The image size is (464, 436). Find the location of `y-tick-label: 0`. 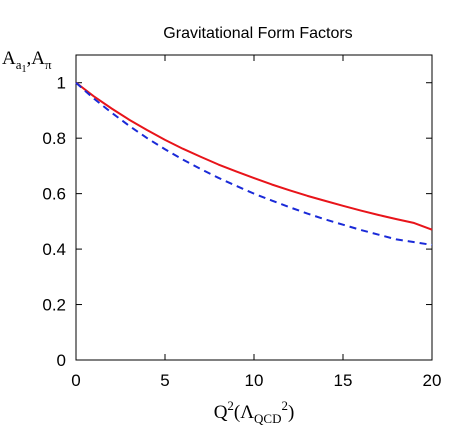

y-tick-label: 0 is located at coordinates (61, 360).